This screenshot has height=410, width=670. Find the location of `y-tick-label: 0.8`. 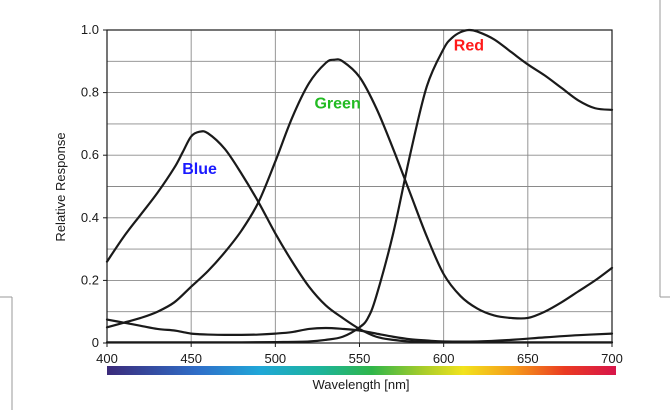

y-tick-label: 0.8 is located at coordinates (90, 92).